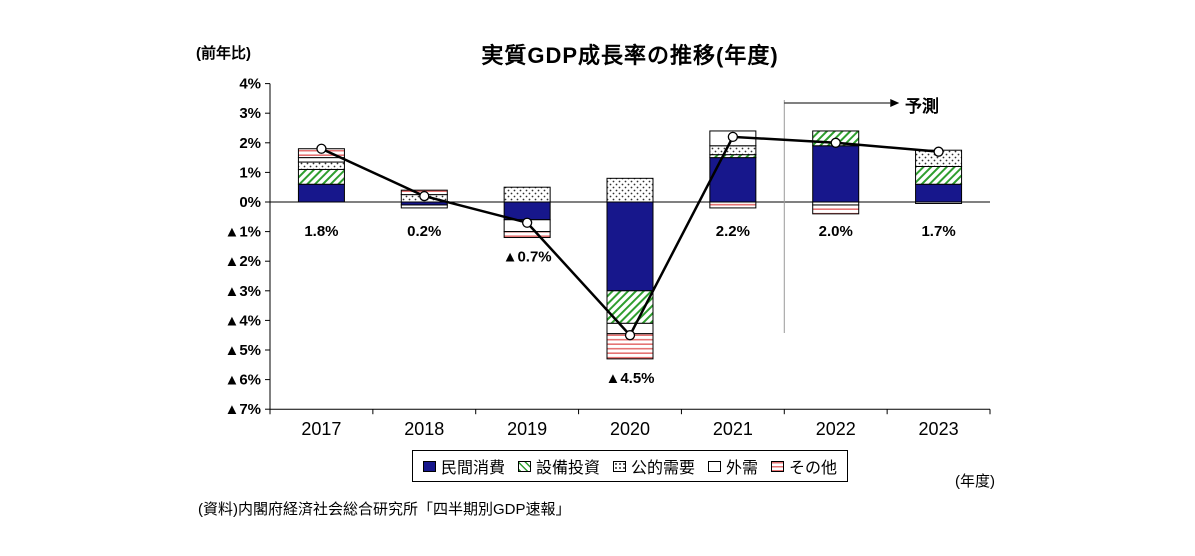 Image resolution: width=1195 pixels, height=556 pixels. I want to click on legend-item: 外需, so click(733, 466).